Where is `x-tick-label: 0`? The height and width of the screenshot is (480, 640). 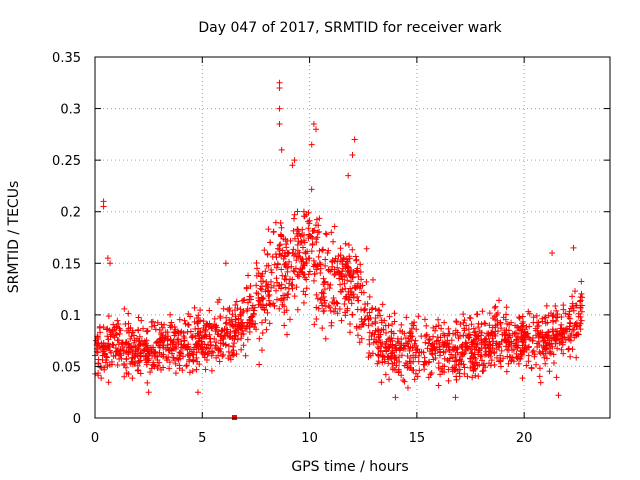
x-tick-label: 0 is located at coordinates (95, 438).